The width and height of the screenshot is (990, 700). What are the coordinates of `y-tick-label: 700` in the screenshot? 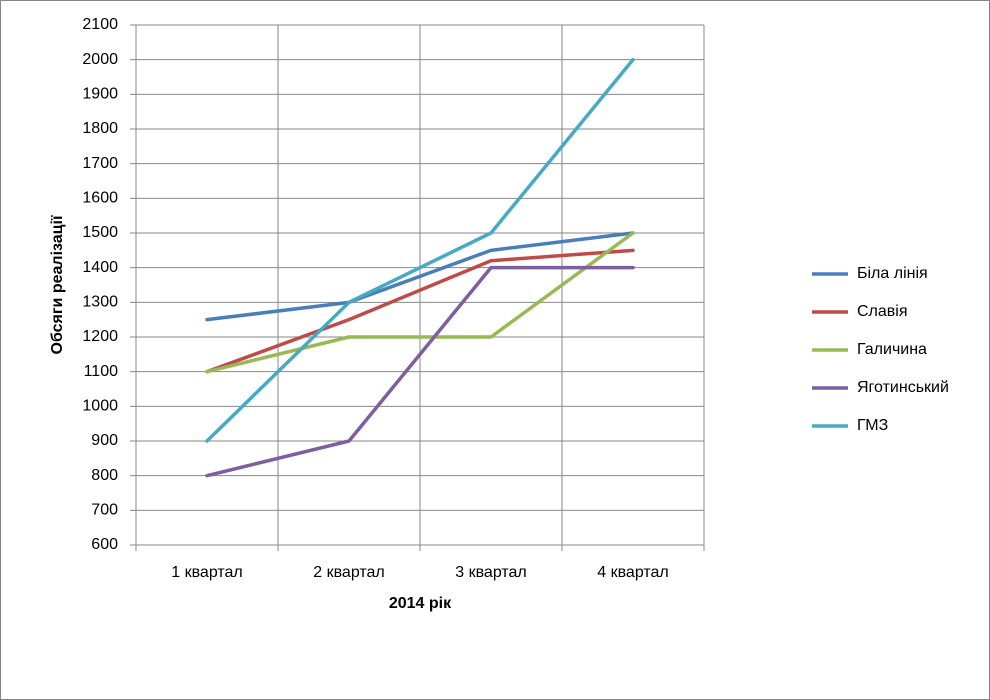 It's located at (104, 510).